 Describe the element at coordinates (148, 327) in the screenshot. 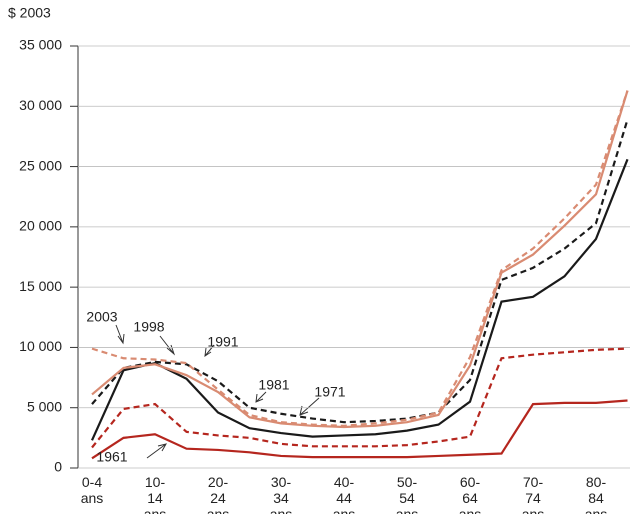

I see `series-annotation: 1998` at that location.